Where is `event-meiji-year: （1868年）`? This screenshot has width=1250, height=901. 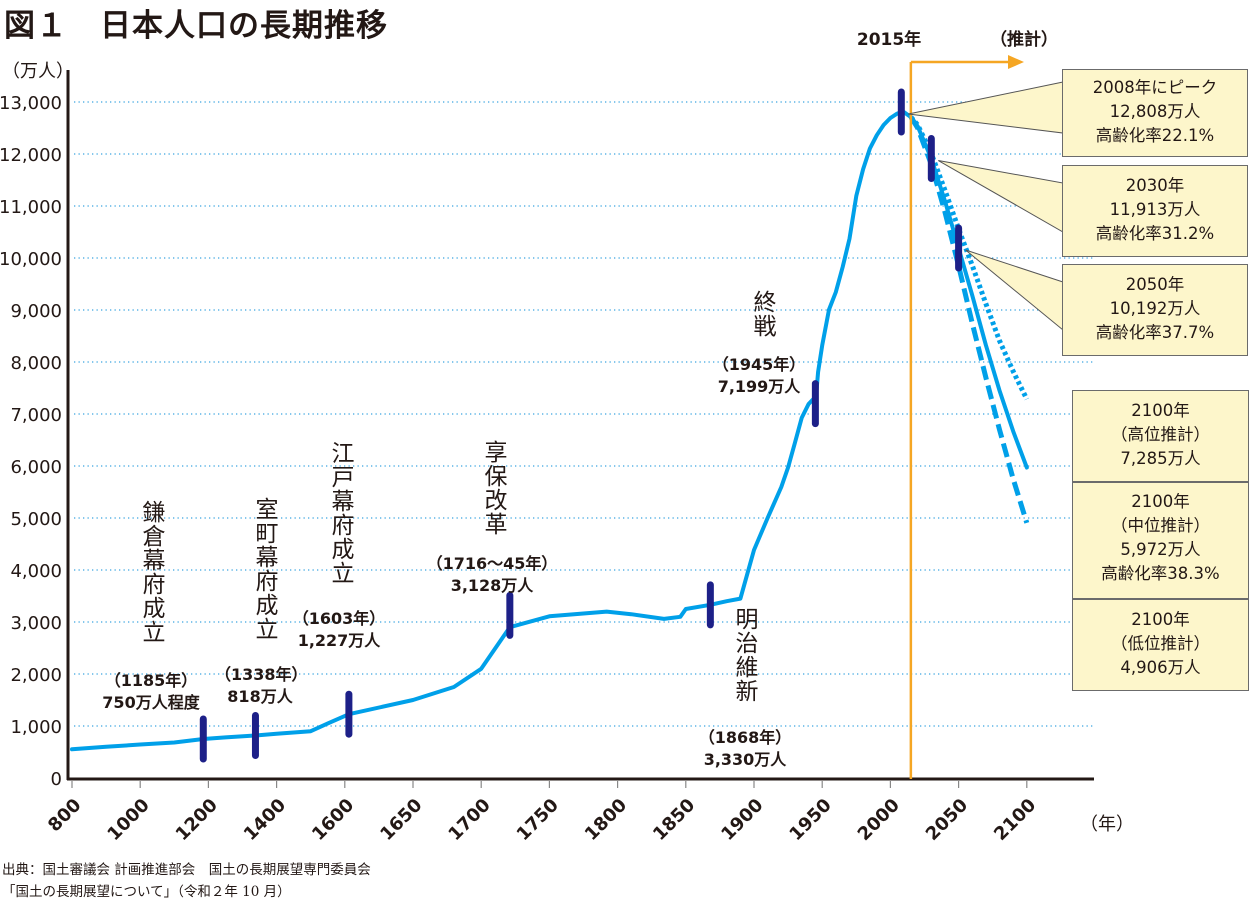
event-meiji-year: （1868年） is located at coordinates (745, 737).